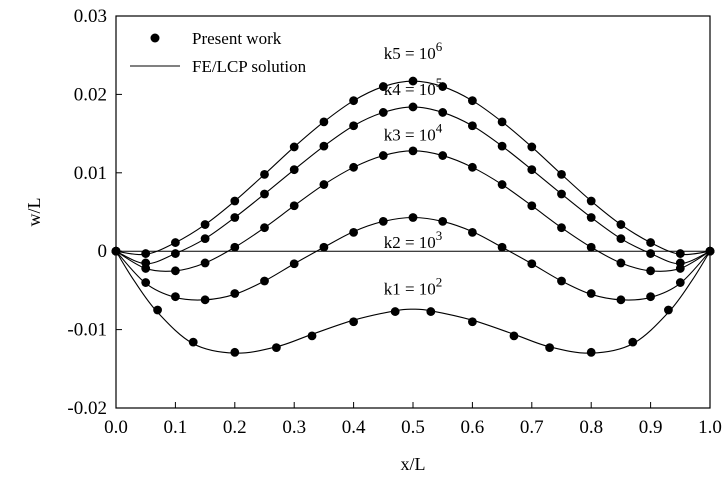  Describe the element at coordinates (413, 427) in the screenshot. I see `x-tick-label: 0.5` at that location.